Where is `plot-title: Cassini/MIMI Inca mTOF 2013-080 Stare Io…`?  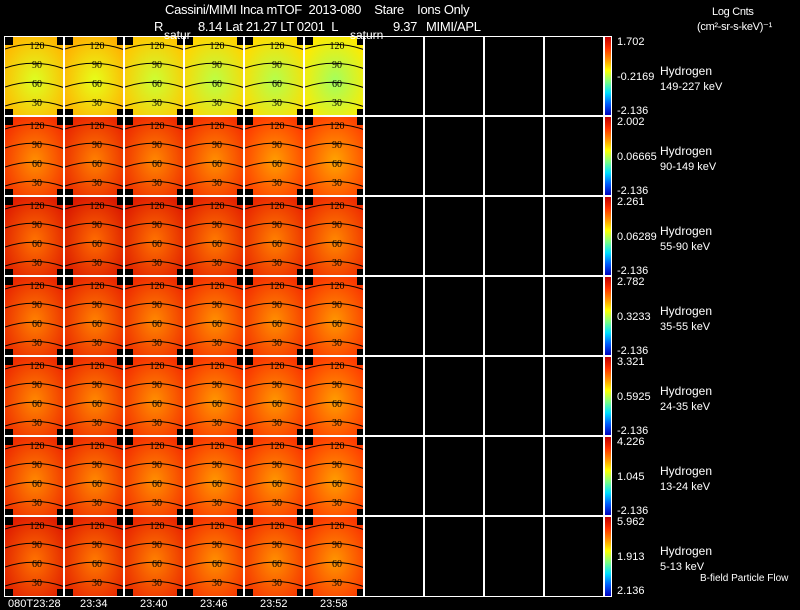 plot-title: Cassini/MIMI Inca mTOF 2013-080 Stare Io… is located at coordinates (317, 9).